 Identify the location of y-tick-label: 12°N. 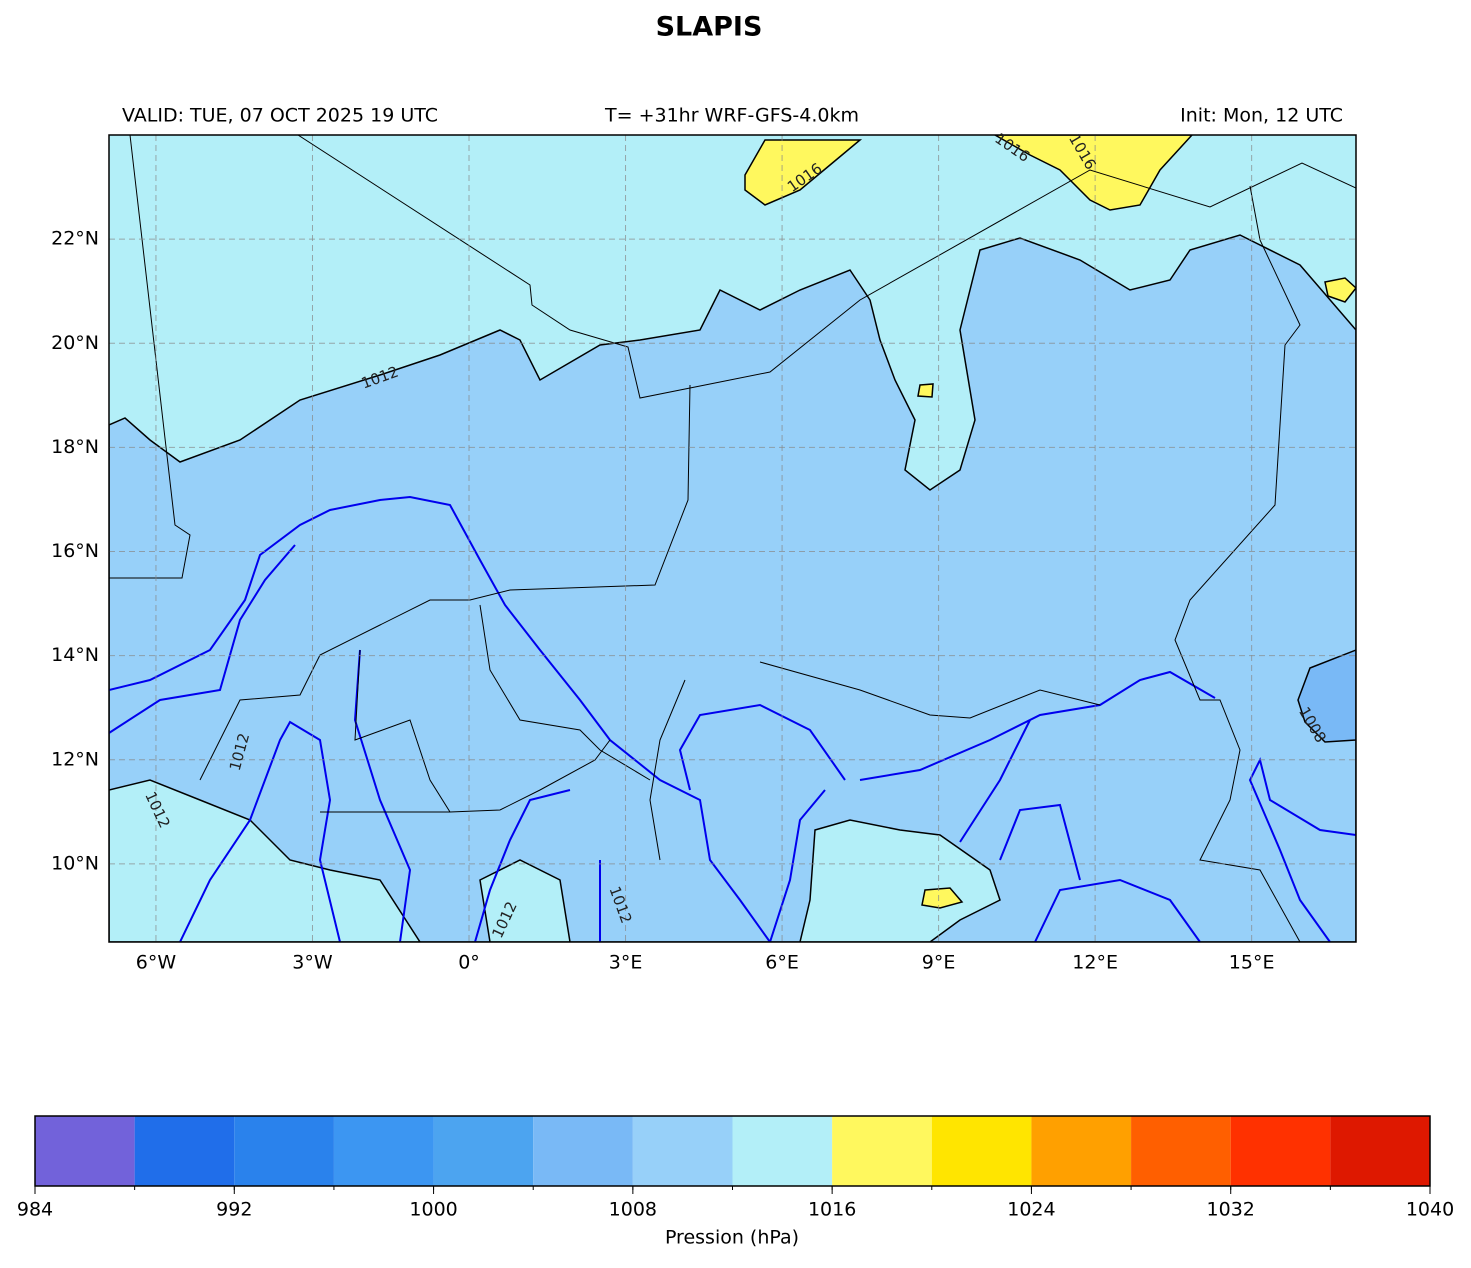
(75, 759).